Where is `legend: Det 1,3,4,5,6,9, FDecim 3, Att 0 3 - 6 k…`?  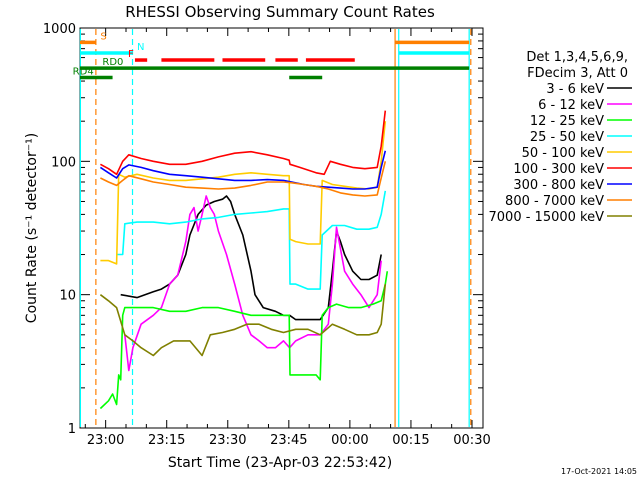 legend: Det 1,3,4,5,6,9, FDecim 3, Att 0 3 - 6 k… is located at coordinates (560, 137).